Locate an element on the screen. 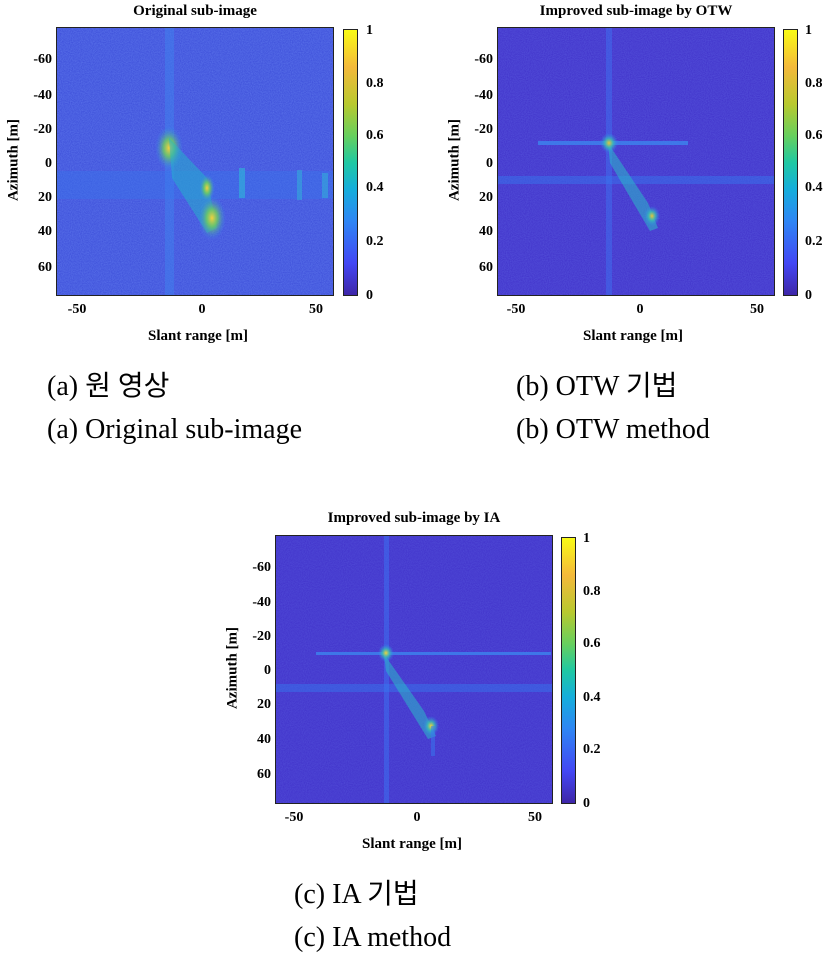 This screenshot has height=963, width=827. plot-title: Improved sub-image by IA is located at coordinates (414, 518).